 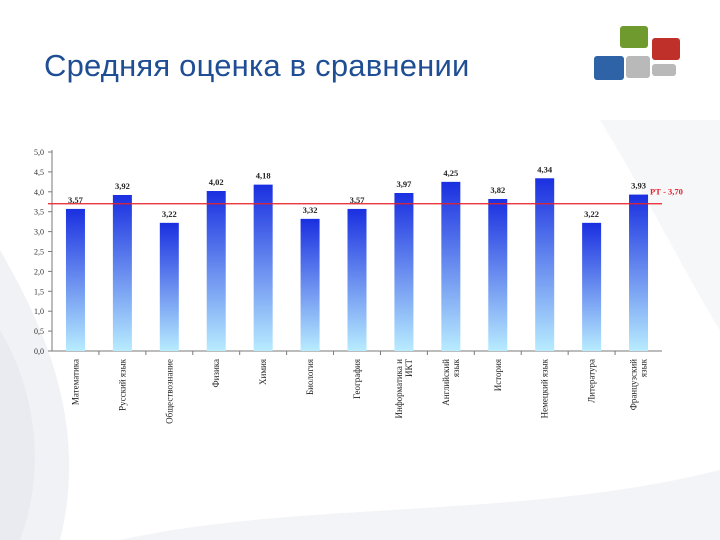 I want to click on x-category-label: География, so click(x=357, y=379).